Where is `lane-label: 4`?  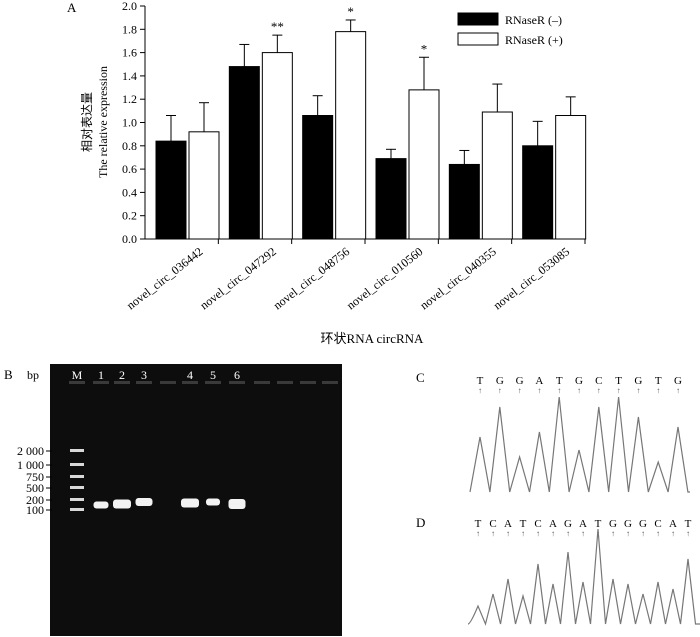
lane-label: 4 is located at coordinates (190, 375).